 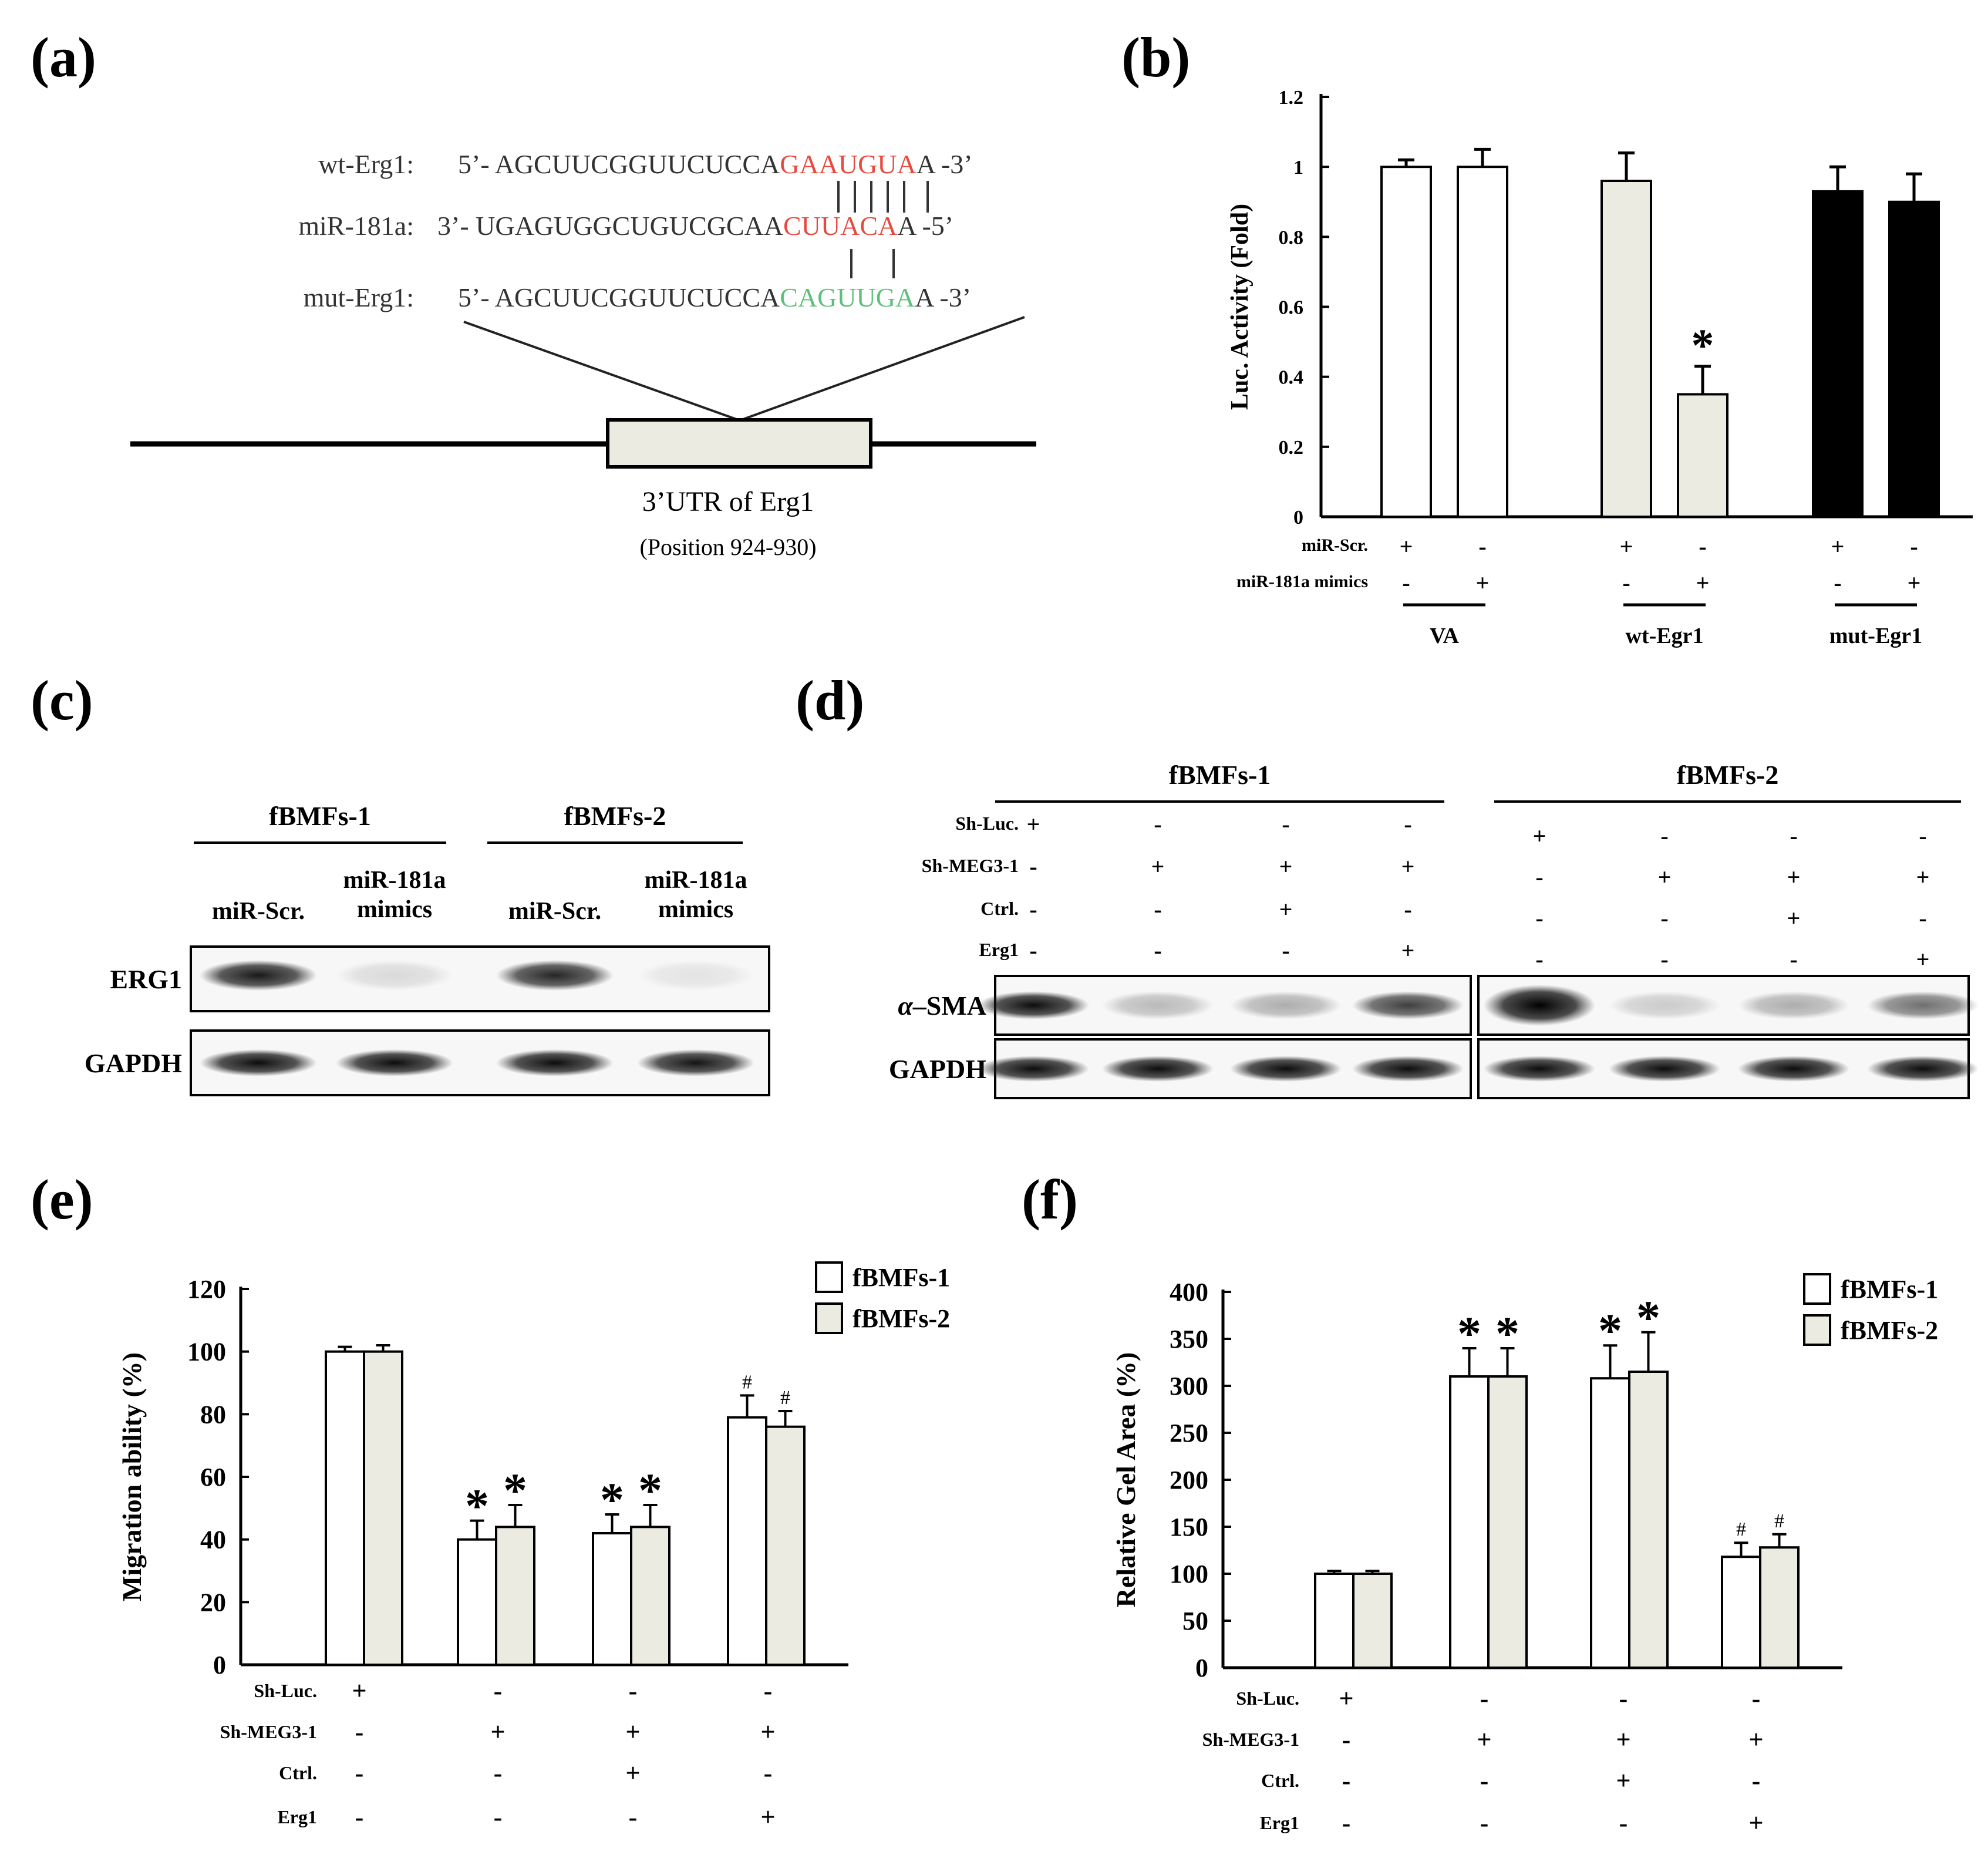 I want to click on condition-label: Erg1, so click(x=297, y=1816).